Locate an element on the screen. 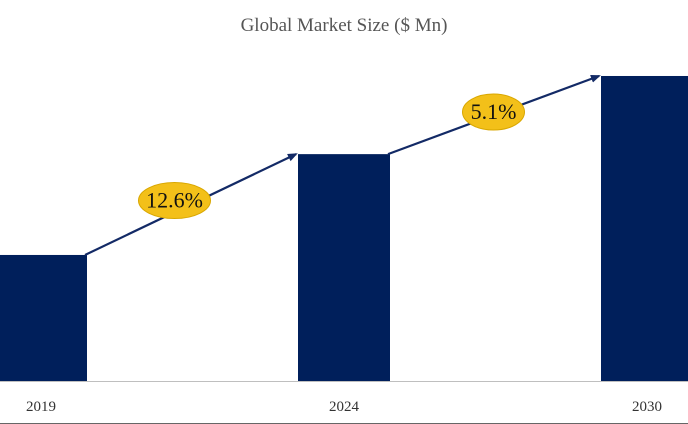  x-tick-label-2030: 2030 is located at coordinates (647, 407).